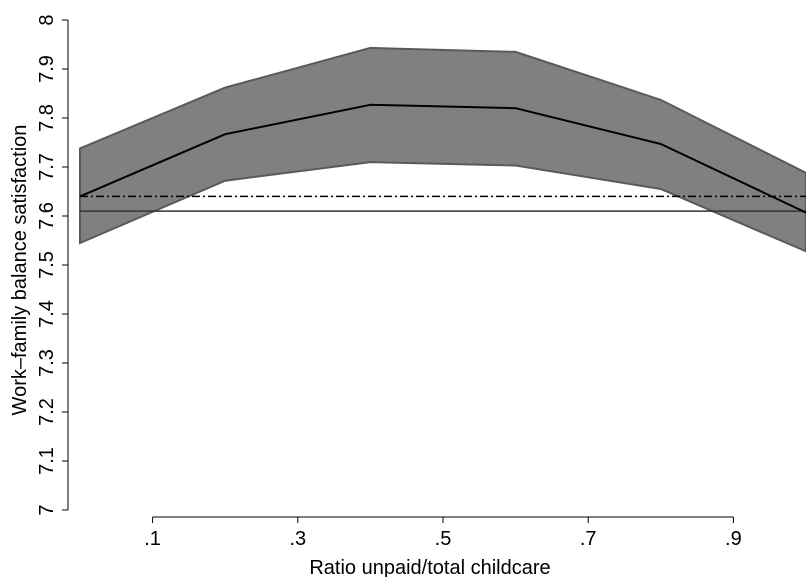  What do you see at coordinates (47, 461) in the screenshot?
I see `y-tick-label: 7.1` at bounding box center [47, 461].